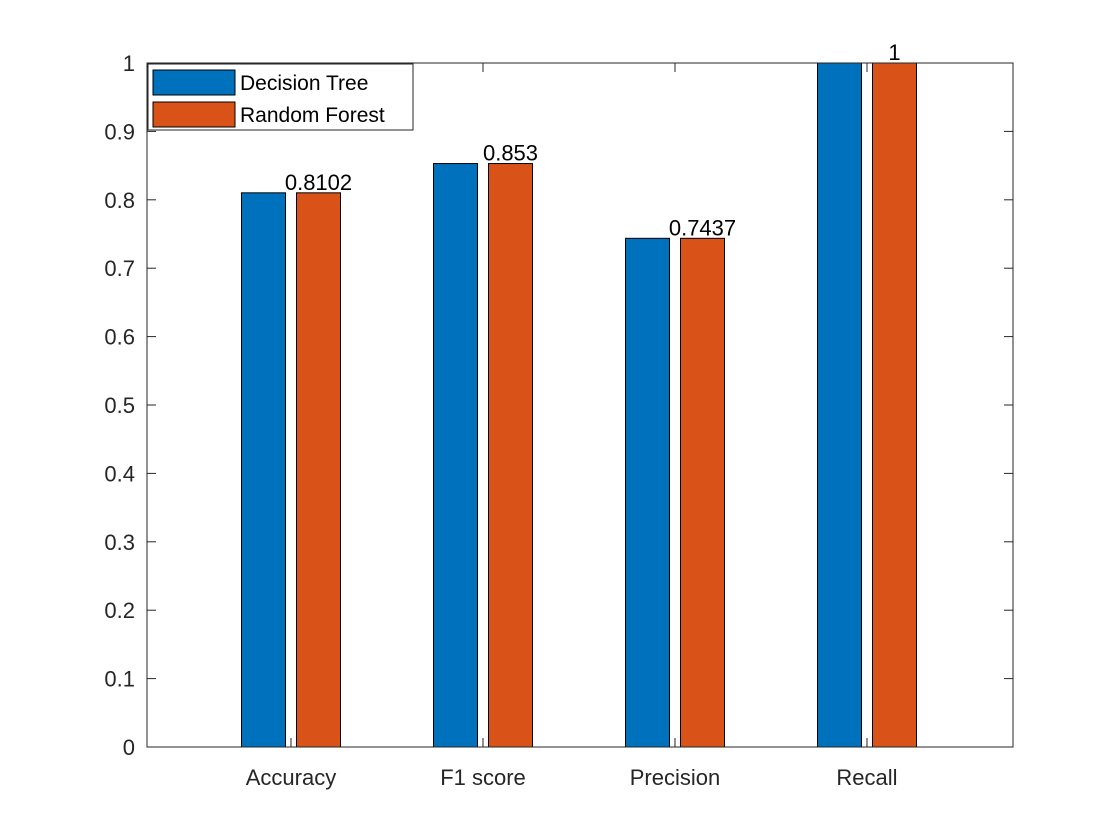 This screenshot has width=1120, height=840. What do you see at coordinates (702, 492) in the screenshot?
I see `bar-random-forest-precision` at bounding box center [702, 492].